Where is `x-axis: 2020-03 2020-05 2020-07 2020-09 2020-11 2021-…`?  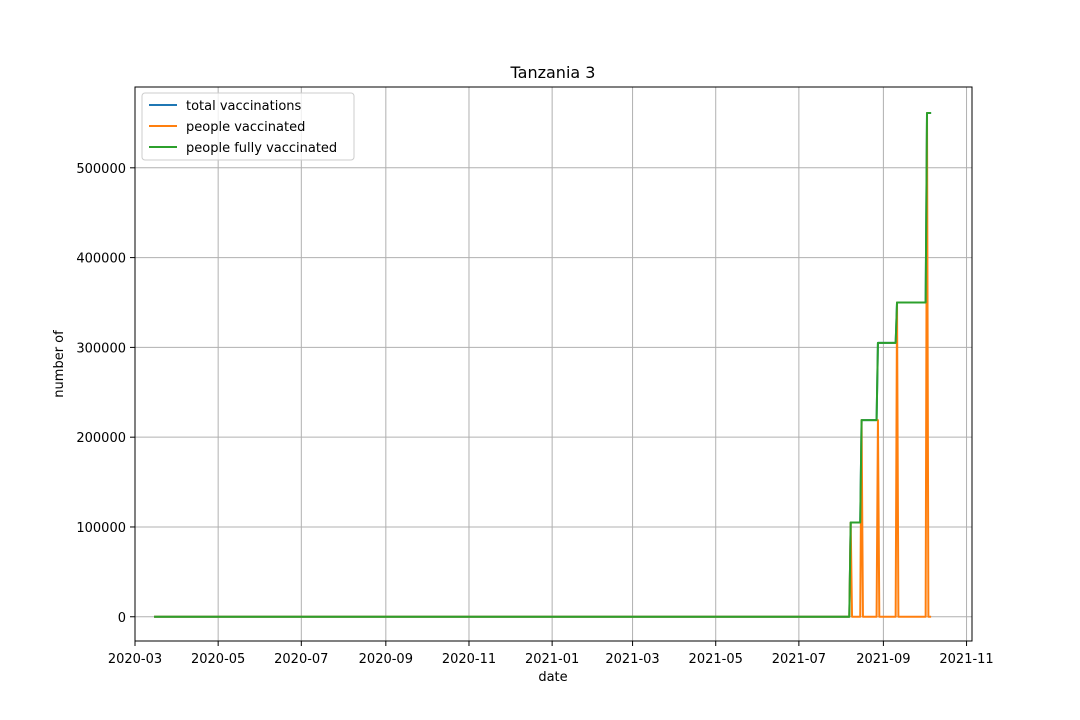 x-axis: 2020-03 2020-05 2020-07 2020-09 2020-11 2021-… is located at coordinates (551, 654).